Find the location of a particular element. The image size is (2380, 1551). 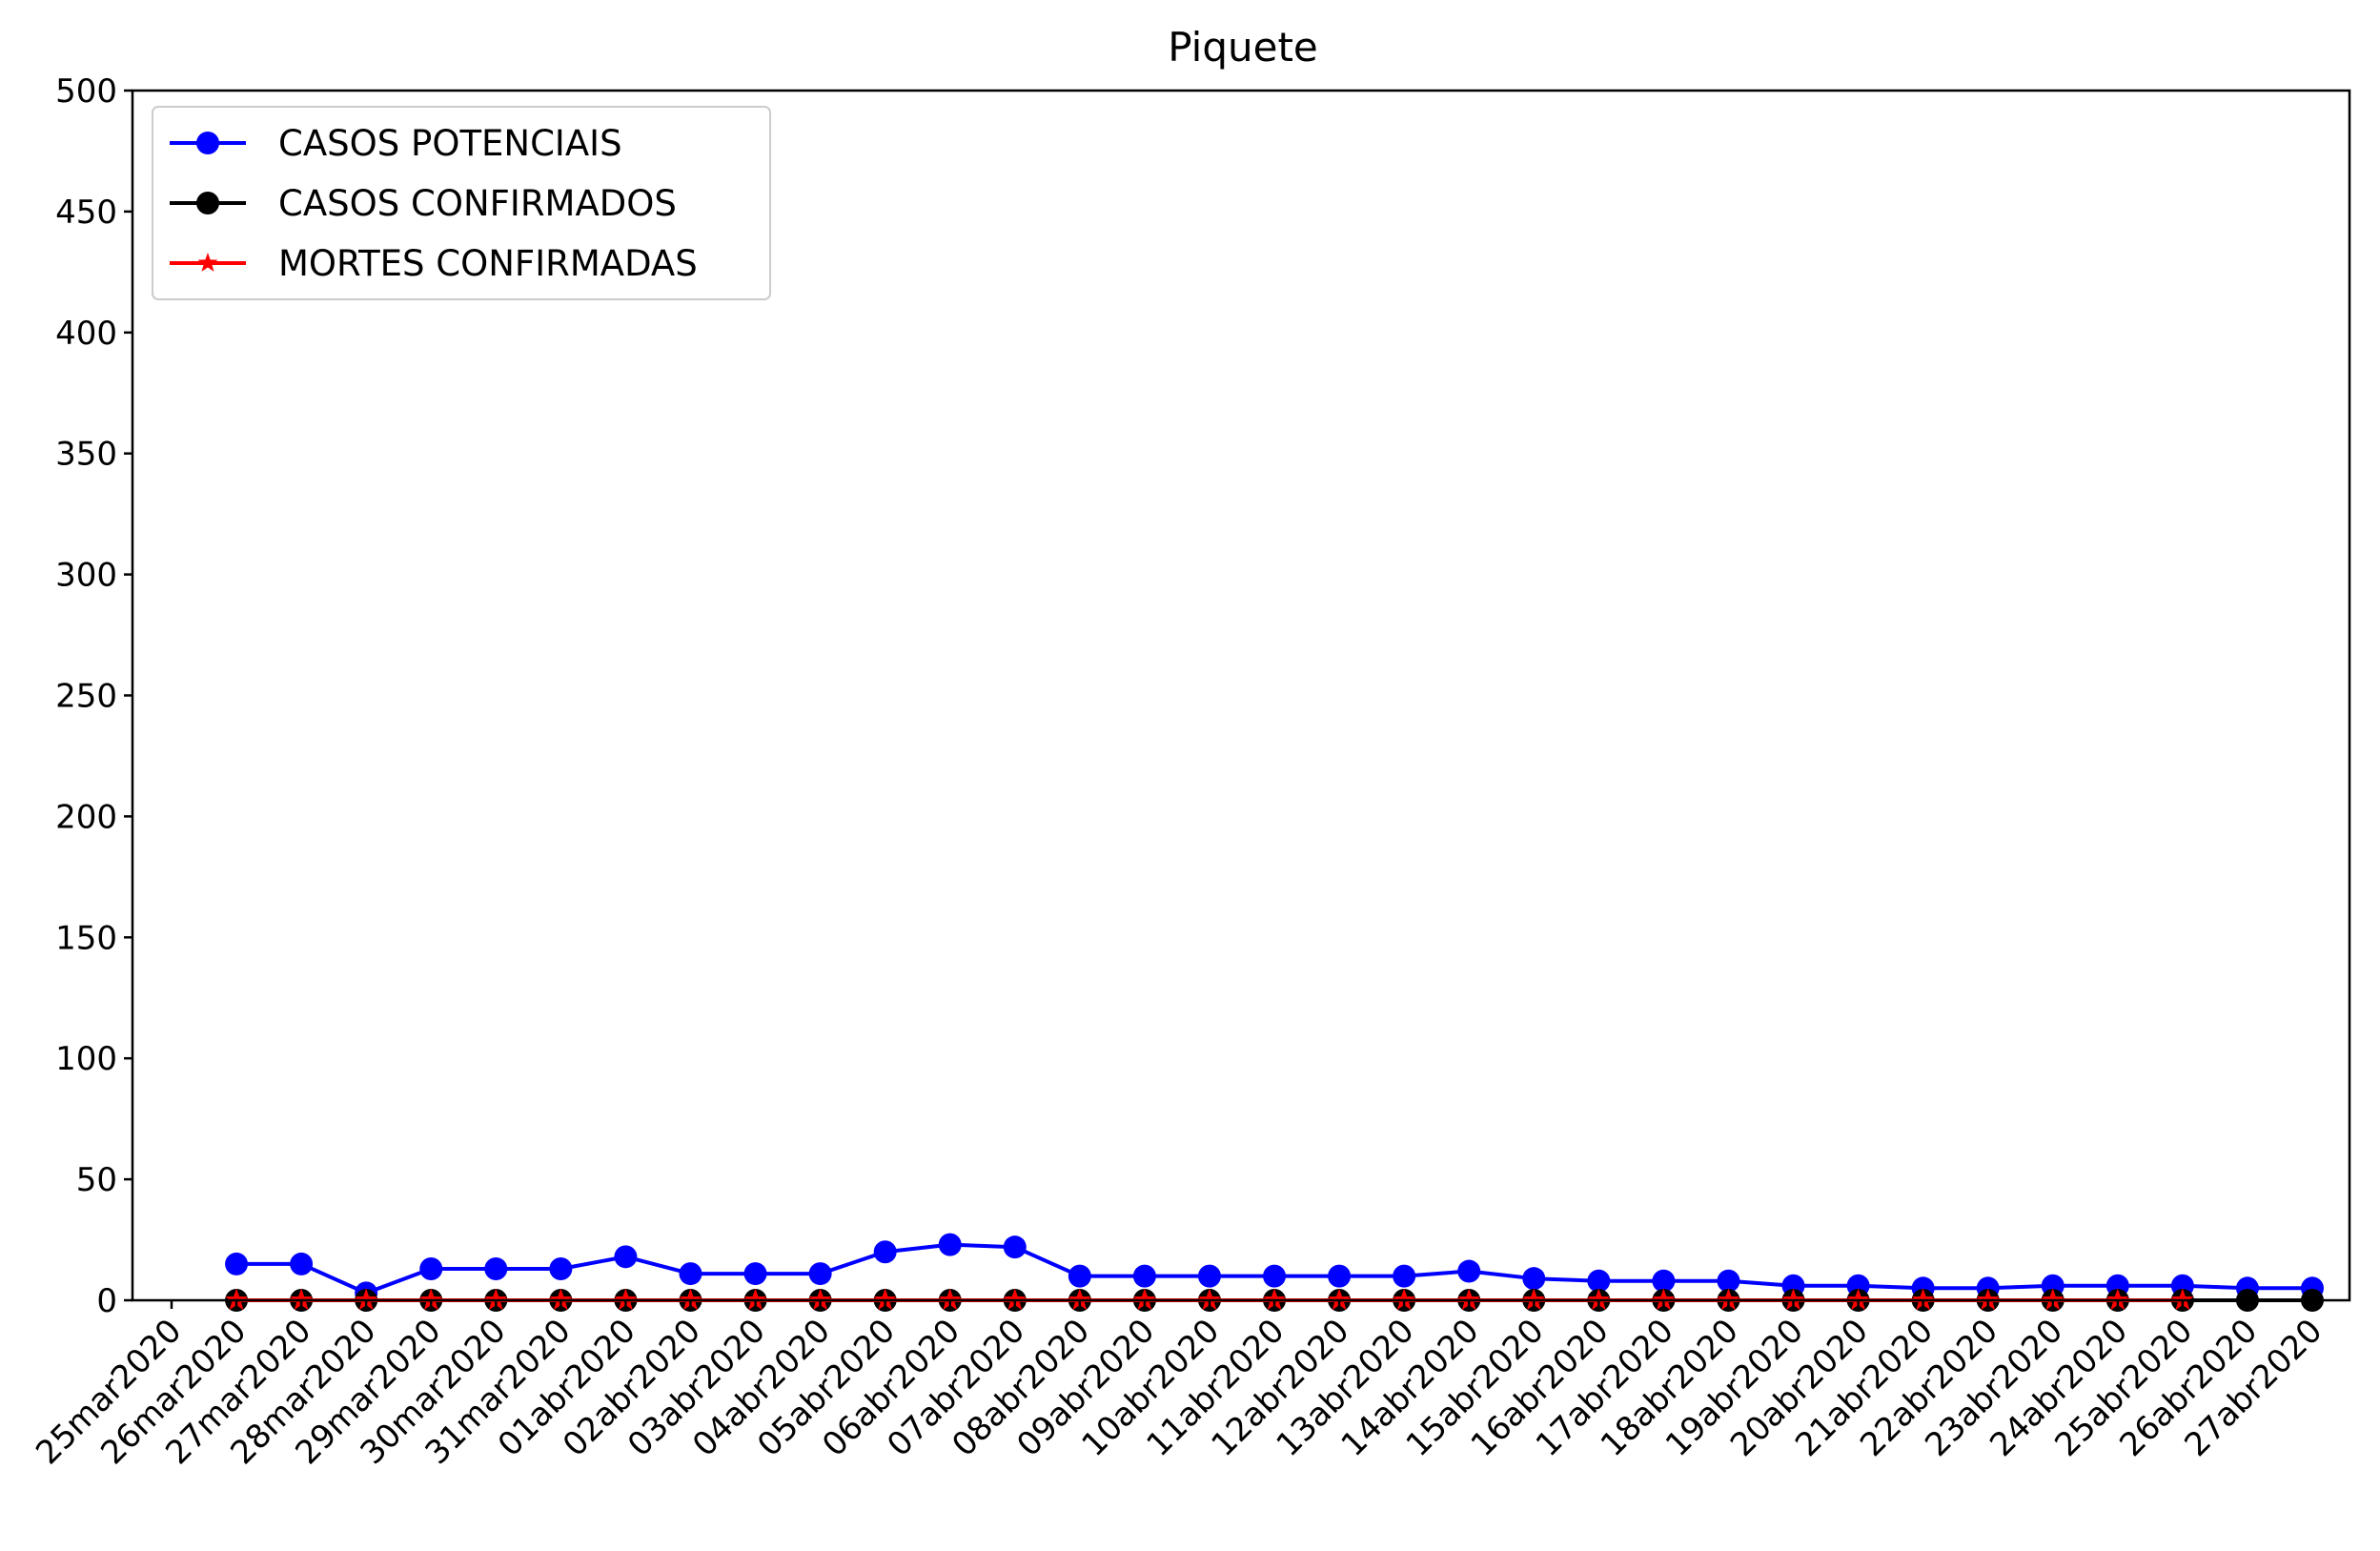

y-tick-label: 400 is located at coordinates (86, 334).